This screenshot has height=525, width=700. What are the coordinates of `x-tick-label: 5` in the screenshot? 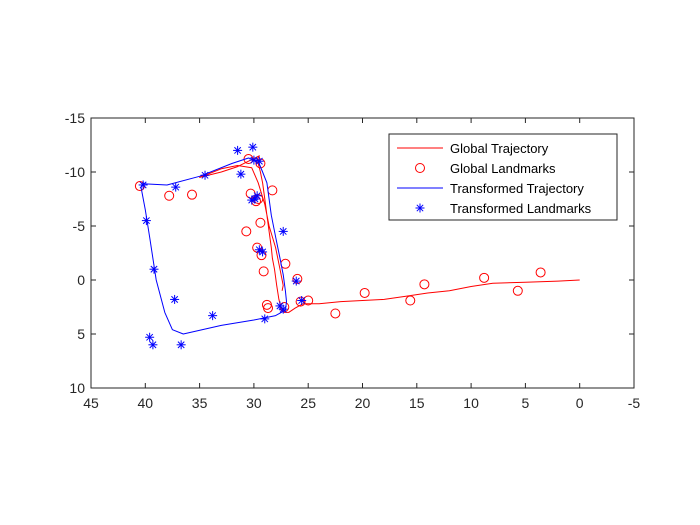 It's located at (526, 403).